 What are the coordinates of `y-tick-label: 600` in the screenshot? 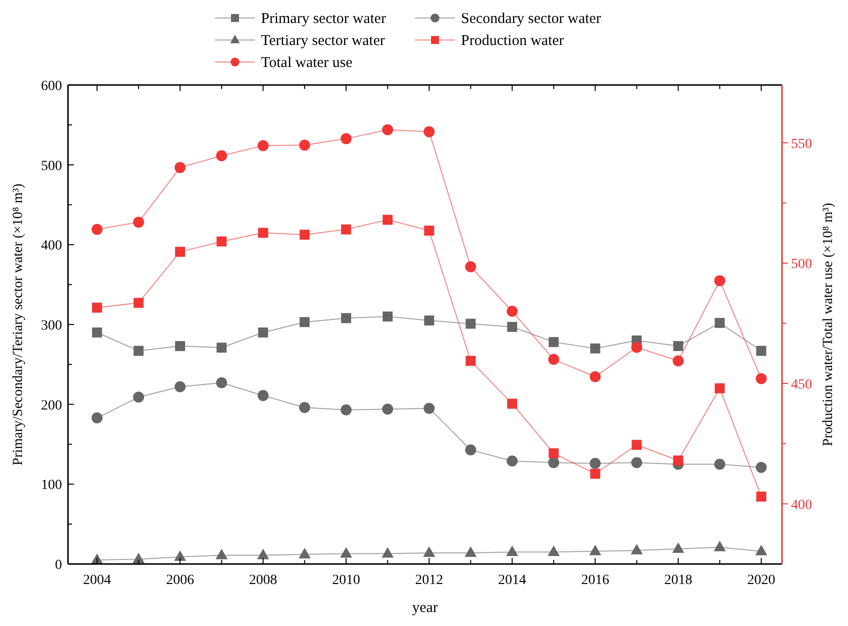 It's located at (51, 86).